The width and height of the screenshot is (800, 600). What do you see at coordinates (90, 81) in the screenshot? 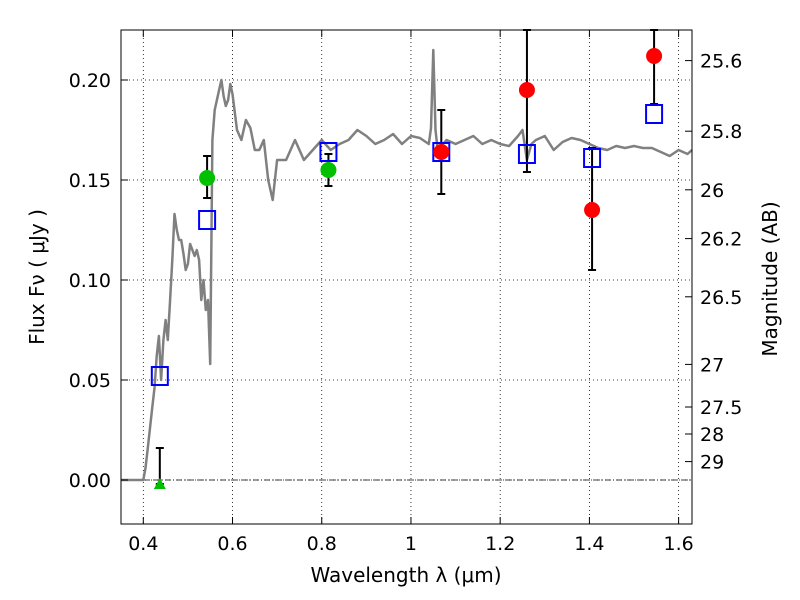
I see `y-tick-label: 0.20` at bounding box center [90, 81].